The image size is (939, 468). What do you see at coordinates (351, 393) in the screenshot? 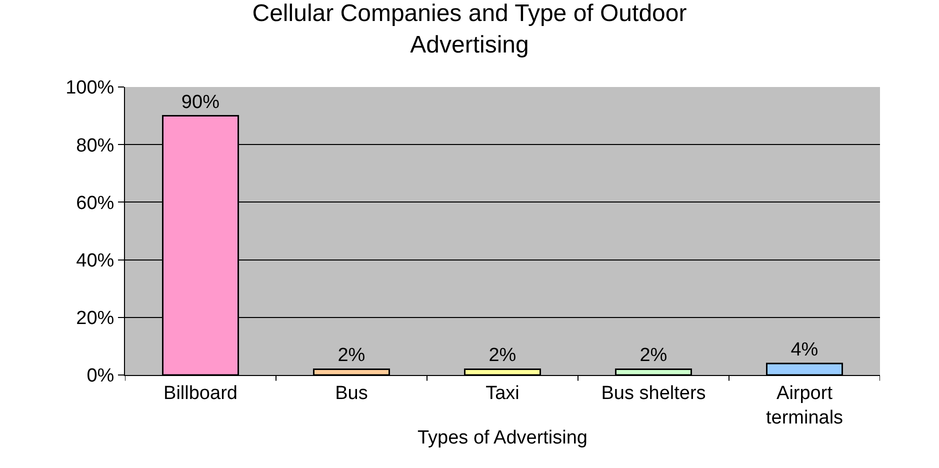
I see `x-tick-label: Bus` at bounding box center [351, 393].